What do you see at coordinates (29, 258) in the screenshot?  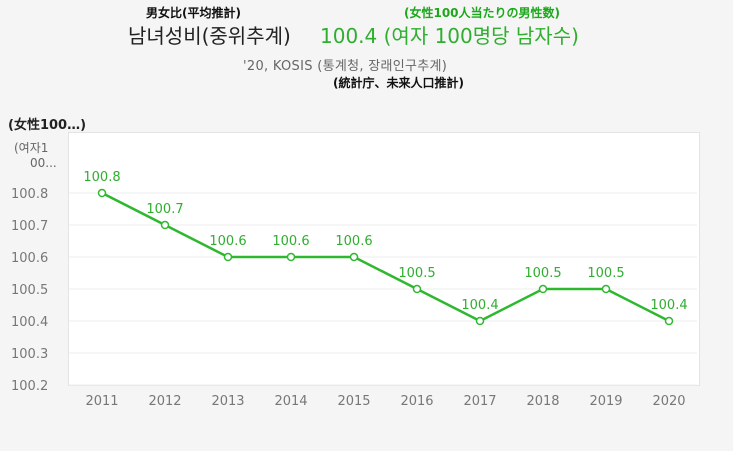 I see `y-tick-label: 100.6` at bounding box center [29, 258].